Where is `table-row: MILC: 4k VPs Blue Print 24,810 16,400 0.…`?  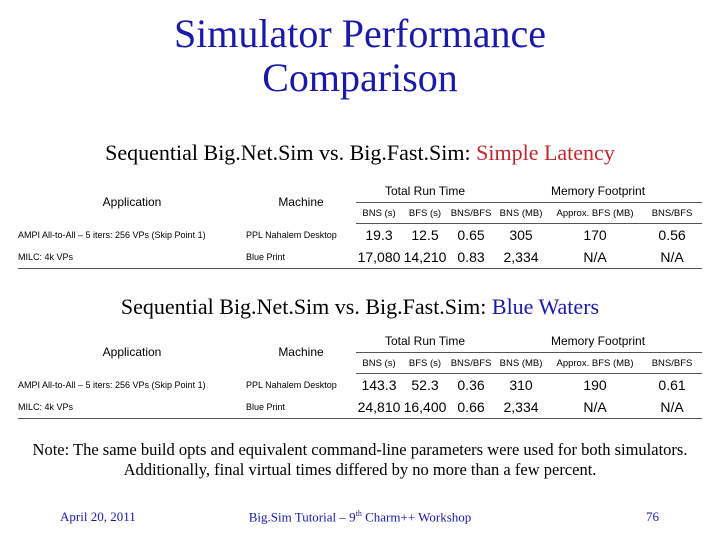 table-row: MILC: 4k VPs Blue Print 24,810 16,400 0.… is located at coordinates (360, 407).